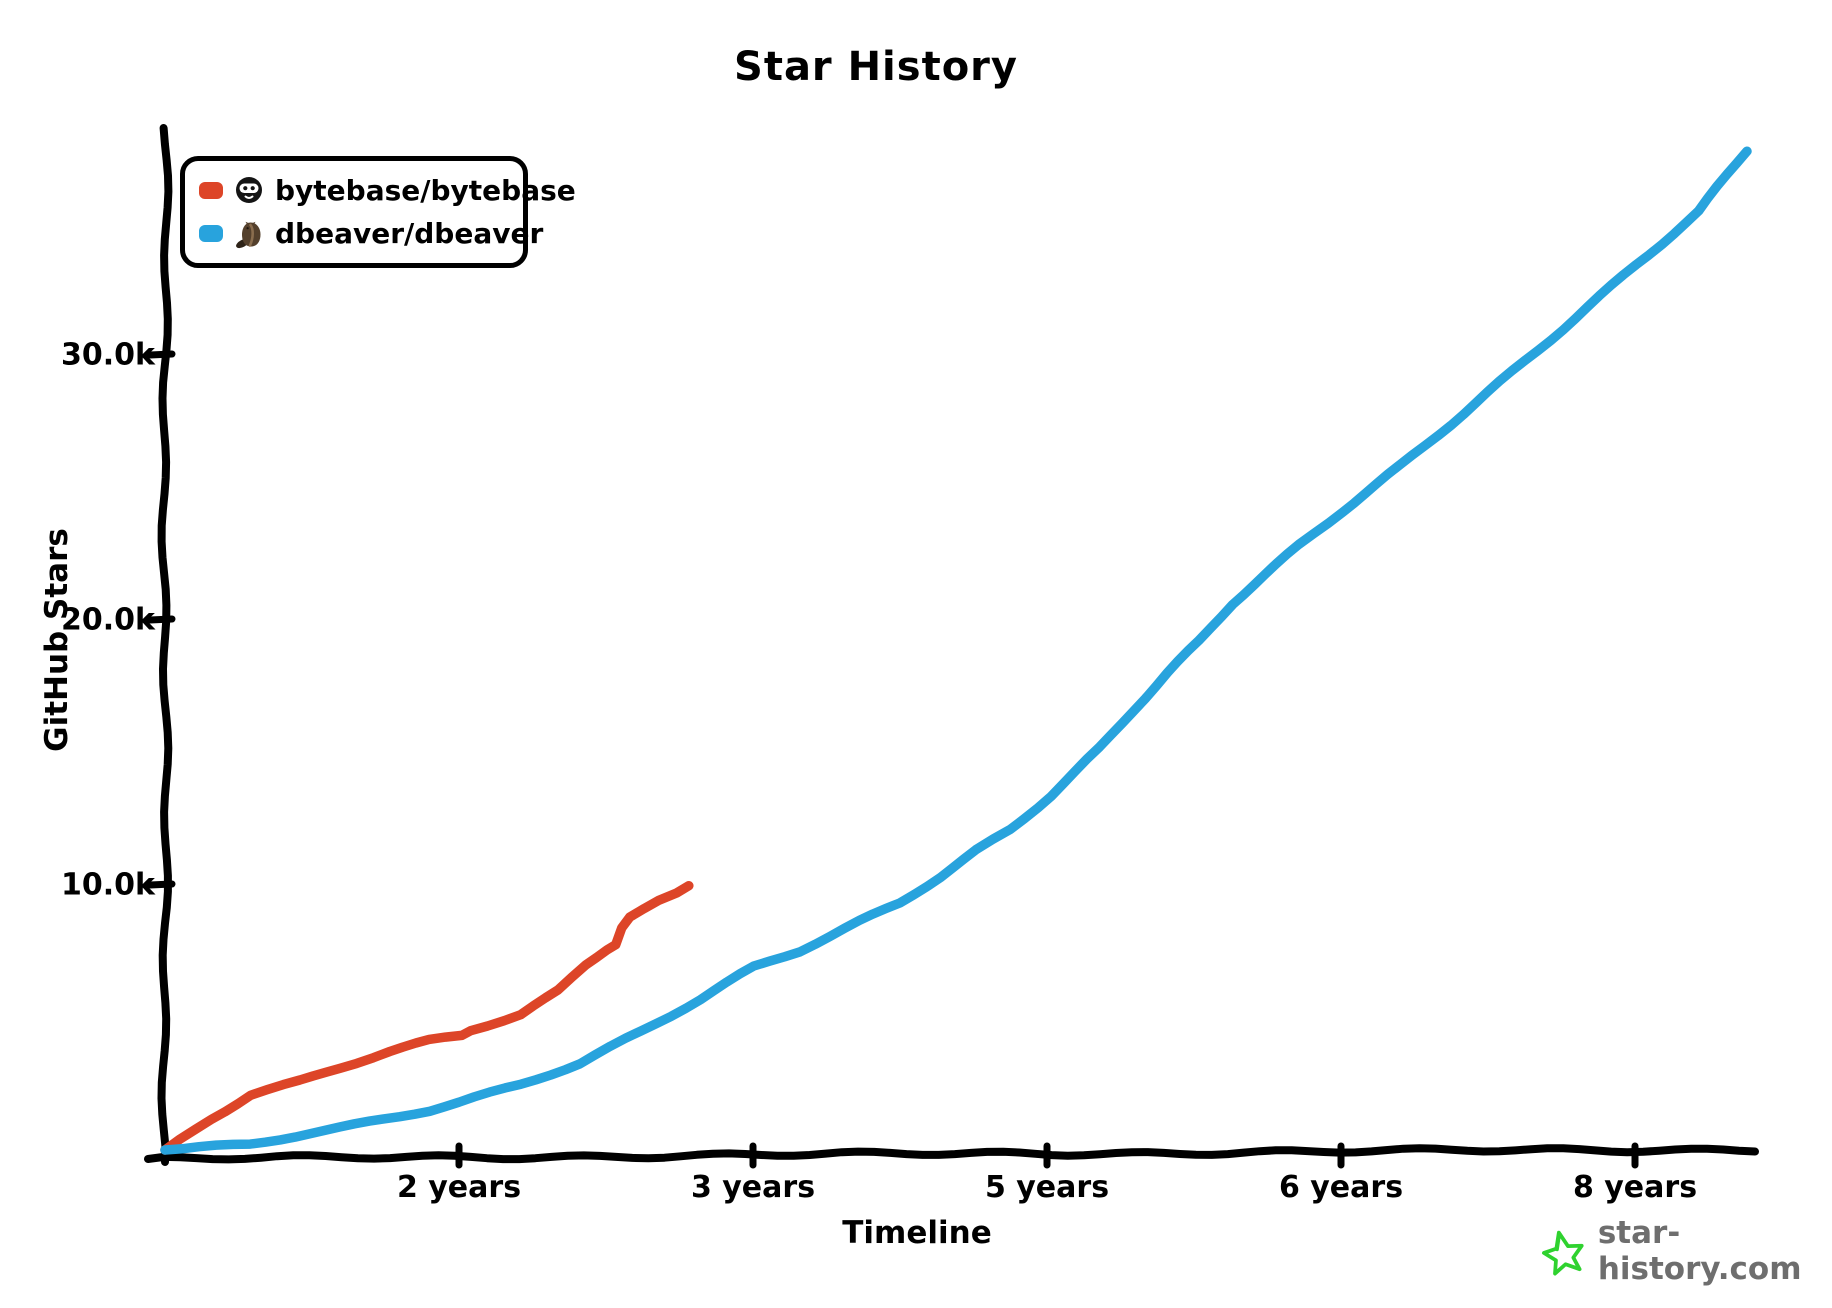  What do you see at coordinates (108, 620) in the screenshot?
I see `y-tick-label: 20.0k` at bounding box center [108, 620].